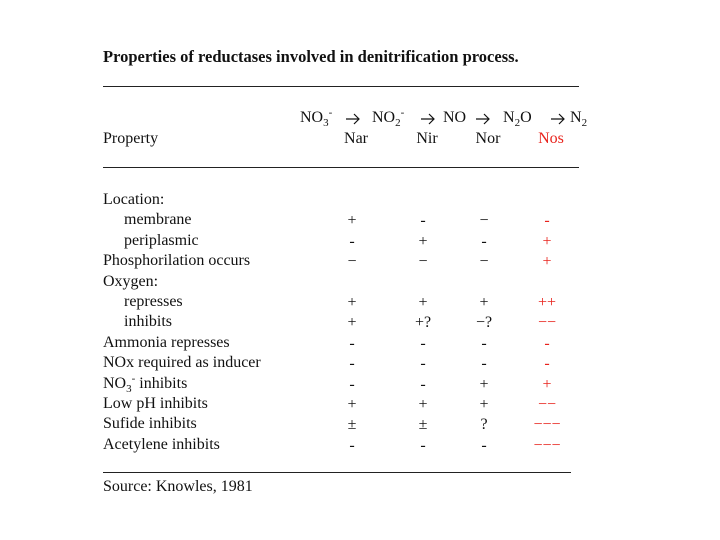 Image resolution: width=720 pixels, height=540 pixels. I want to click on species: NO3-, so click(316, 118).